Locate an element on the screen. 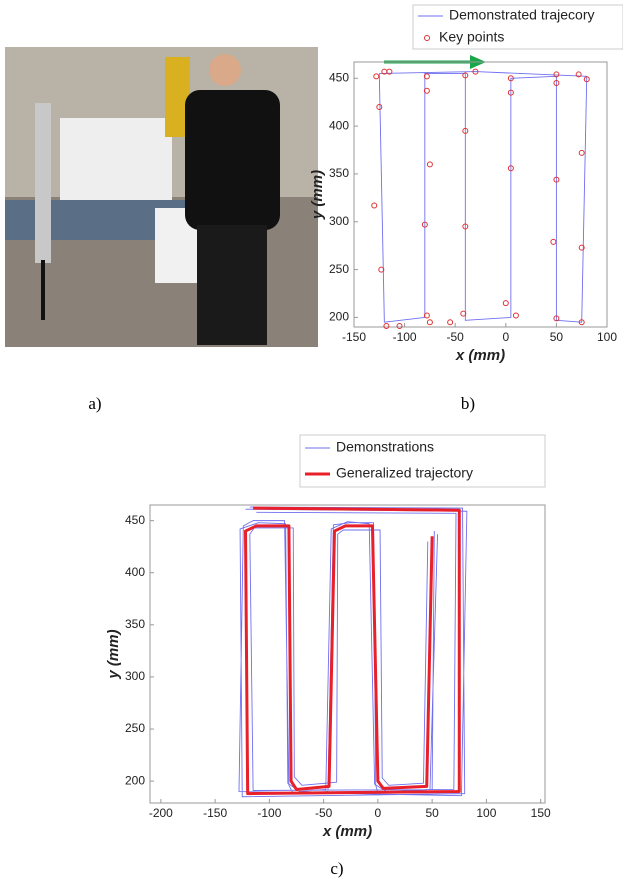 The height and width of the screenshot is (884, 623). caption: b) is located at coordinates (468, 403).